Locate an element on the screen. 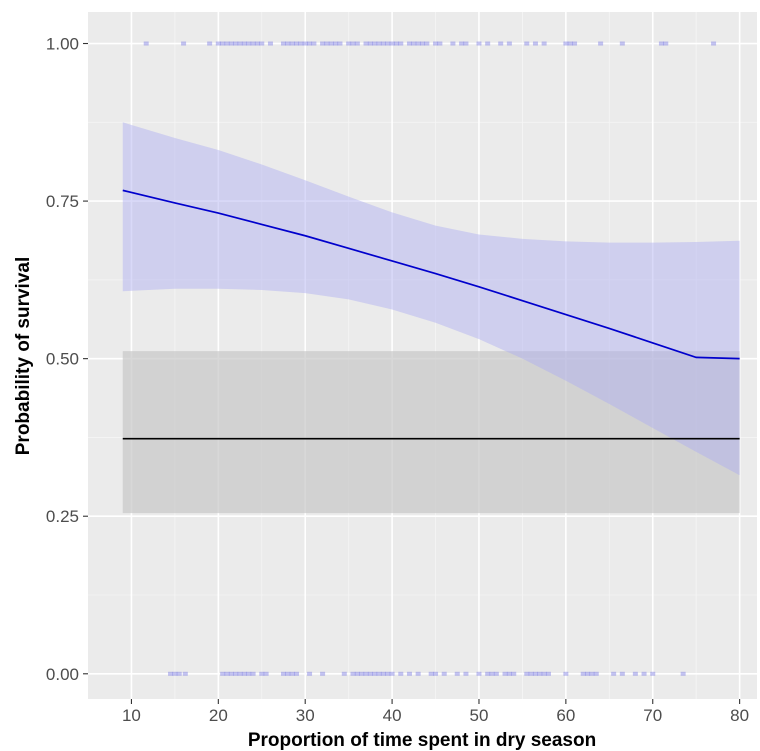  x-tick-label: 80 is located at coordinates (739, 715).